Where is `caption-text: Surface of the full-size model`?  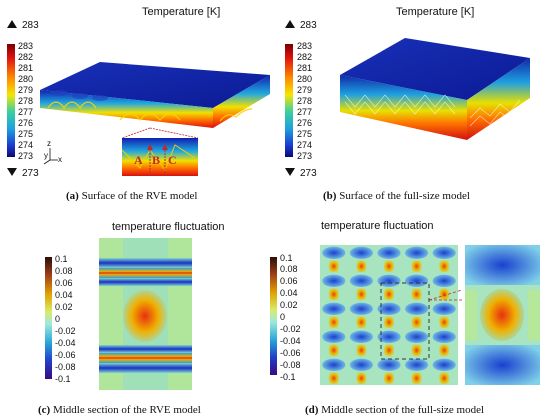 caption-text: Surface of the full-size model is located at coordinates (402, 196).